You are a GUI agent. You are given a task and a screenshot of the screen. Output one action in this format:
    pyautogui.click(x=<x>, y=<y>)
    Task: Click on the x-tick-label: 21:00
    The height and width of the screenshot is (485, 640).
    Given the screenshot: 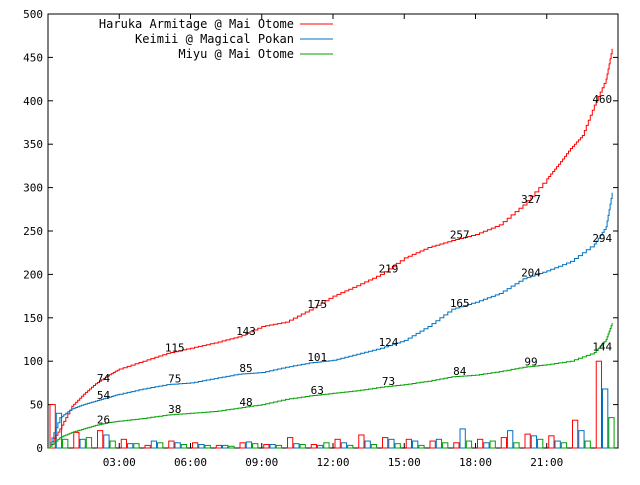 What is the action you would take?
    pyautogui.click(x=546, y=462)
    